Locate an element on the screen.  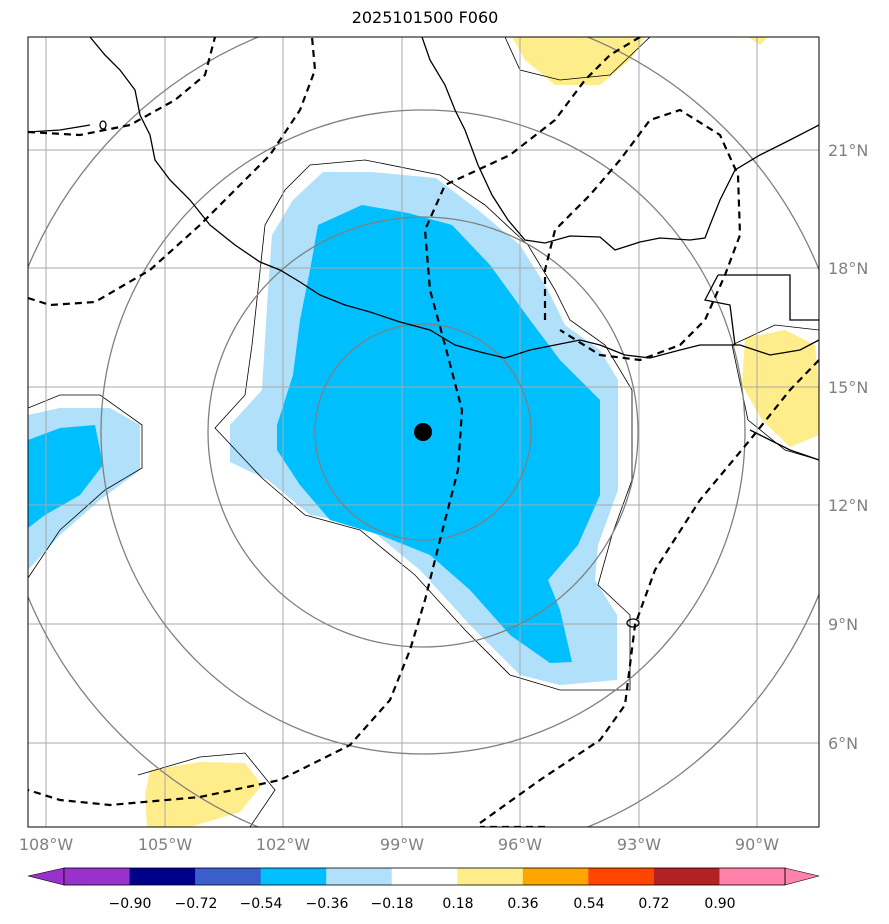
deep-blue-region-west is located at coordinates (65, 476).